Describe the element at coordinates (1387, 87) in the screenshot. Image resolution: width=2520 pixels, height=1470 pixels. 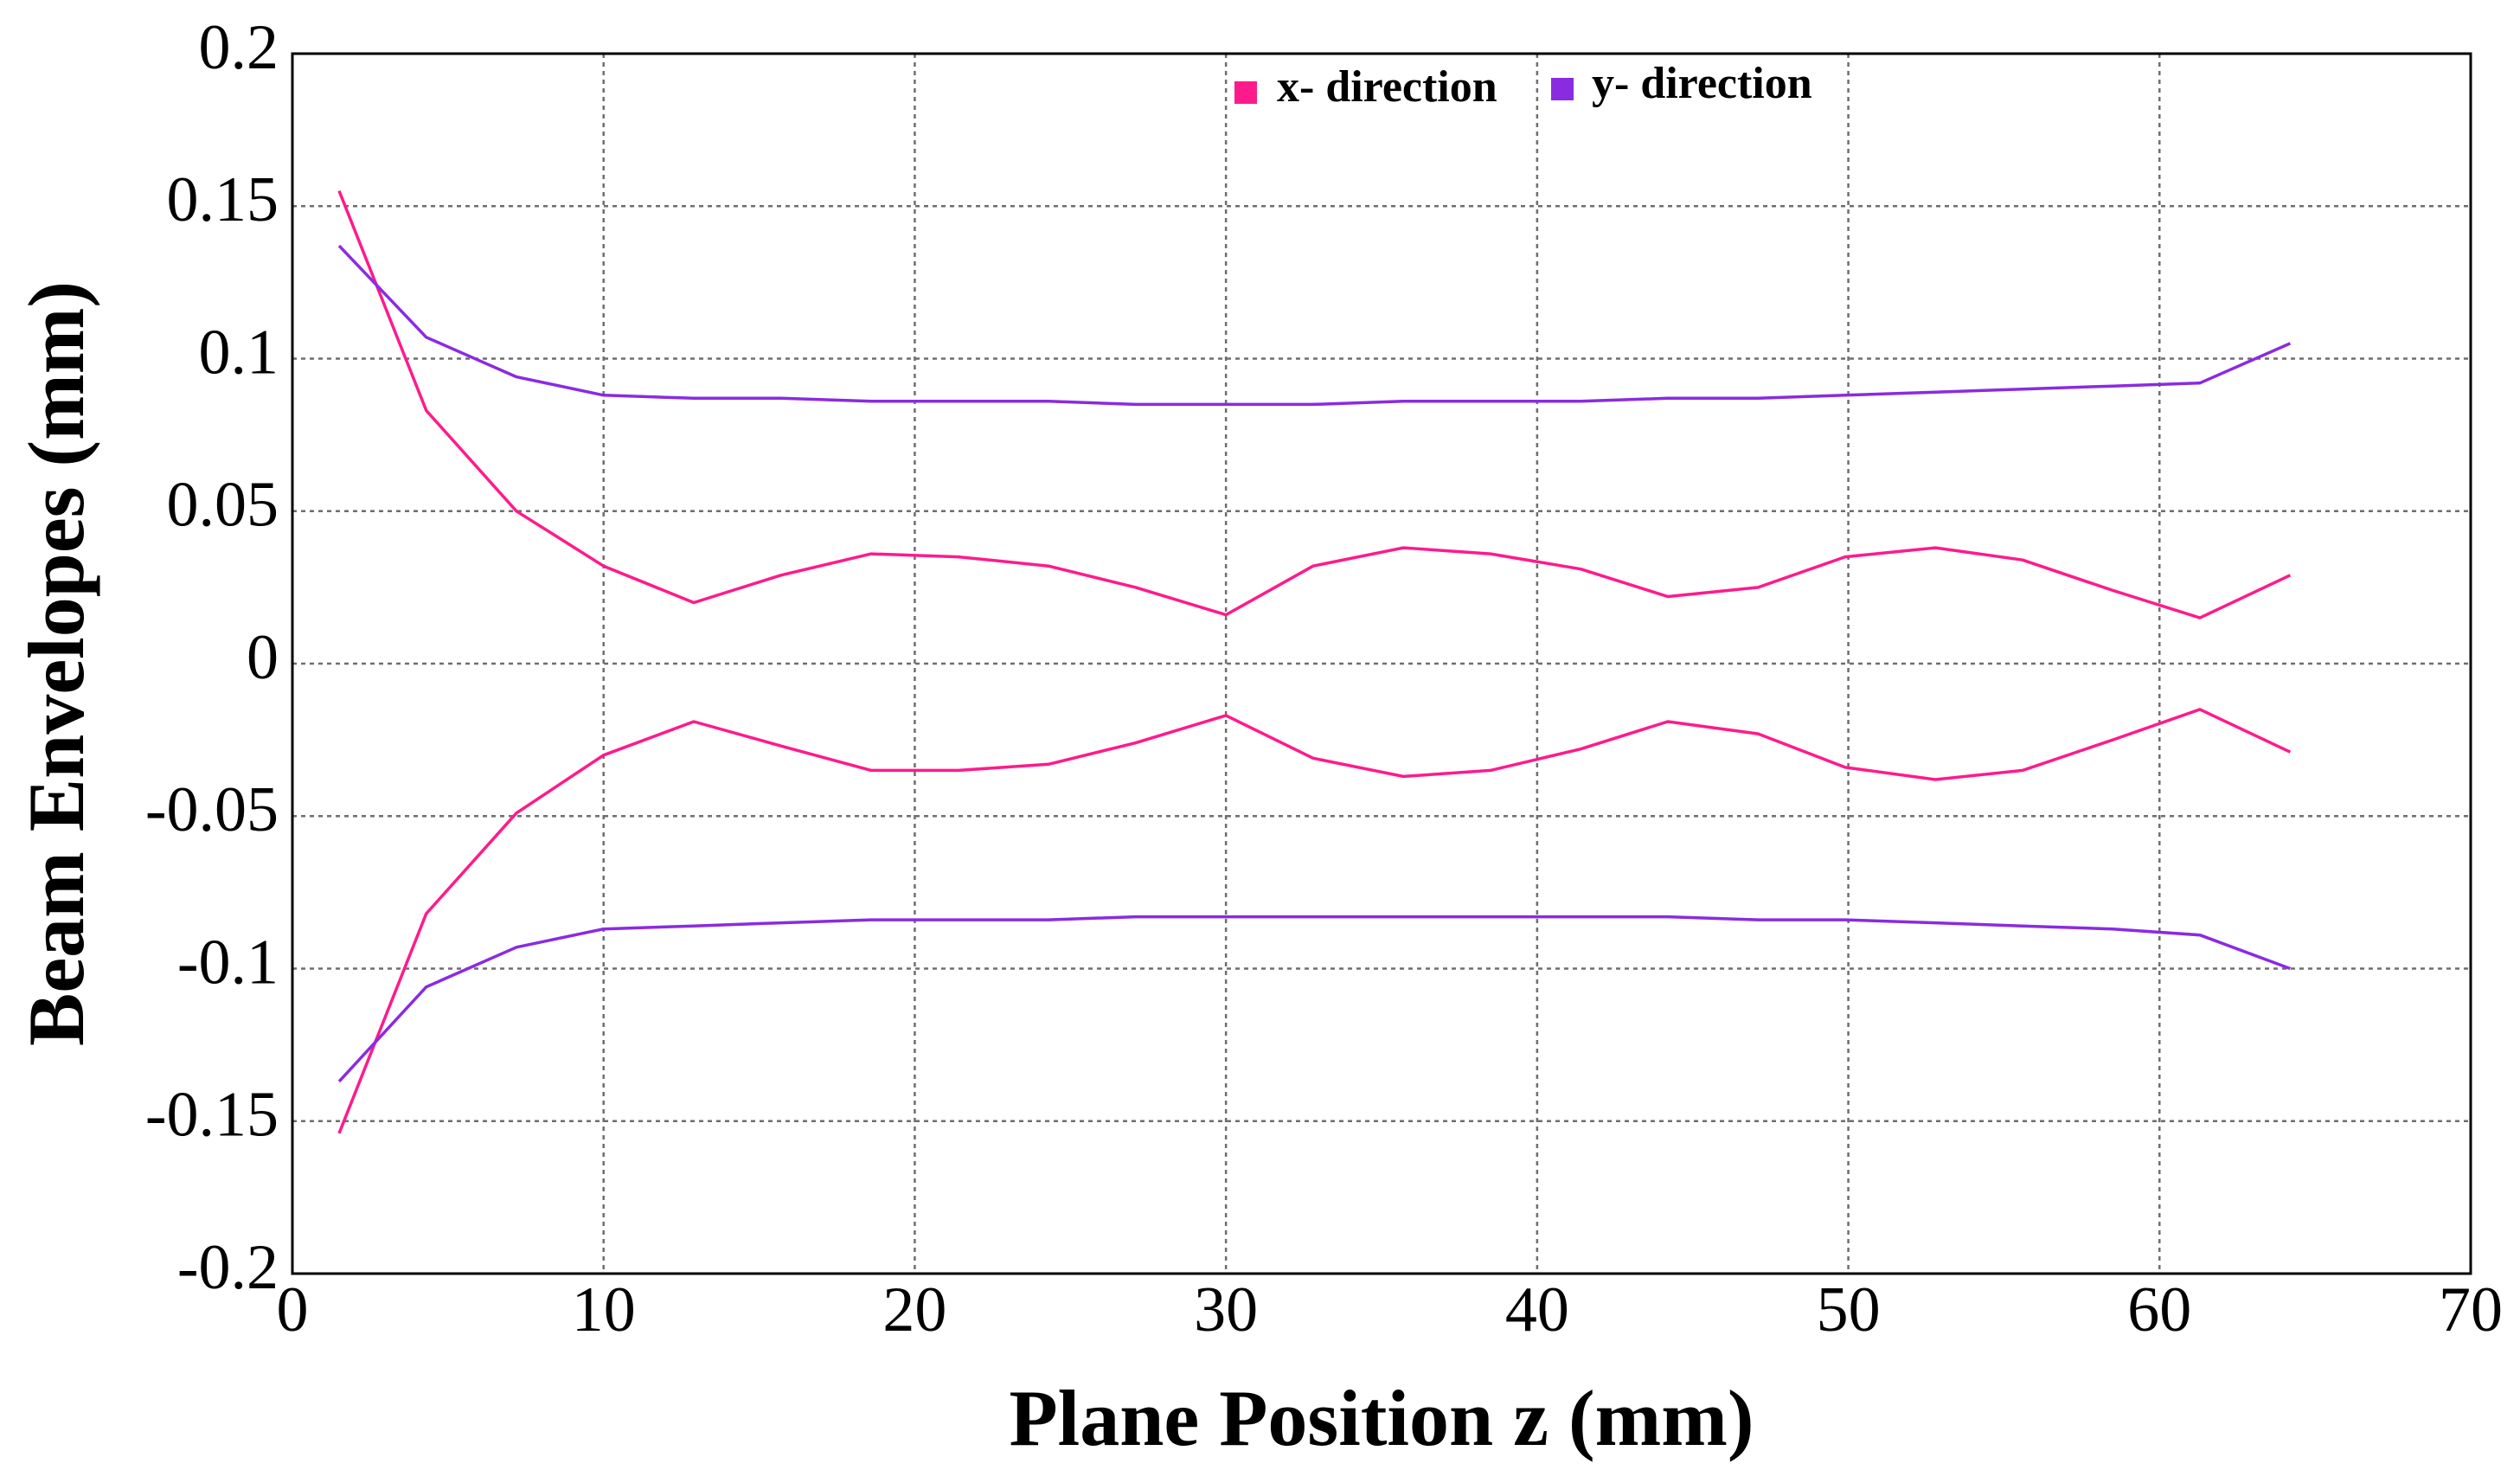
I see `legend-label-x-direction: x- direction` at that location.